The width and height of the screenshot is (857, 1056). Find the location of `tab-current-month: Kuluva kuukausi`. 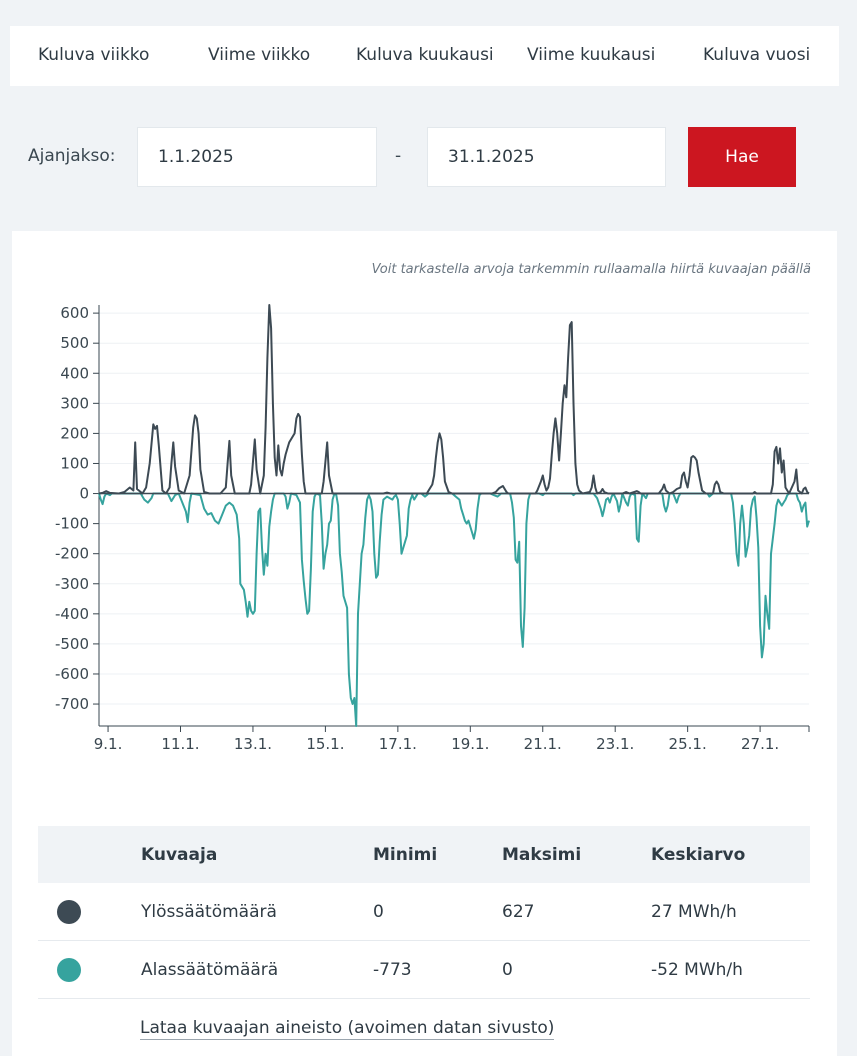

tab-current-month: Kuluva kuukausi is located at coordinates (425, 55).